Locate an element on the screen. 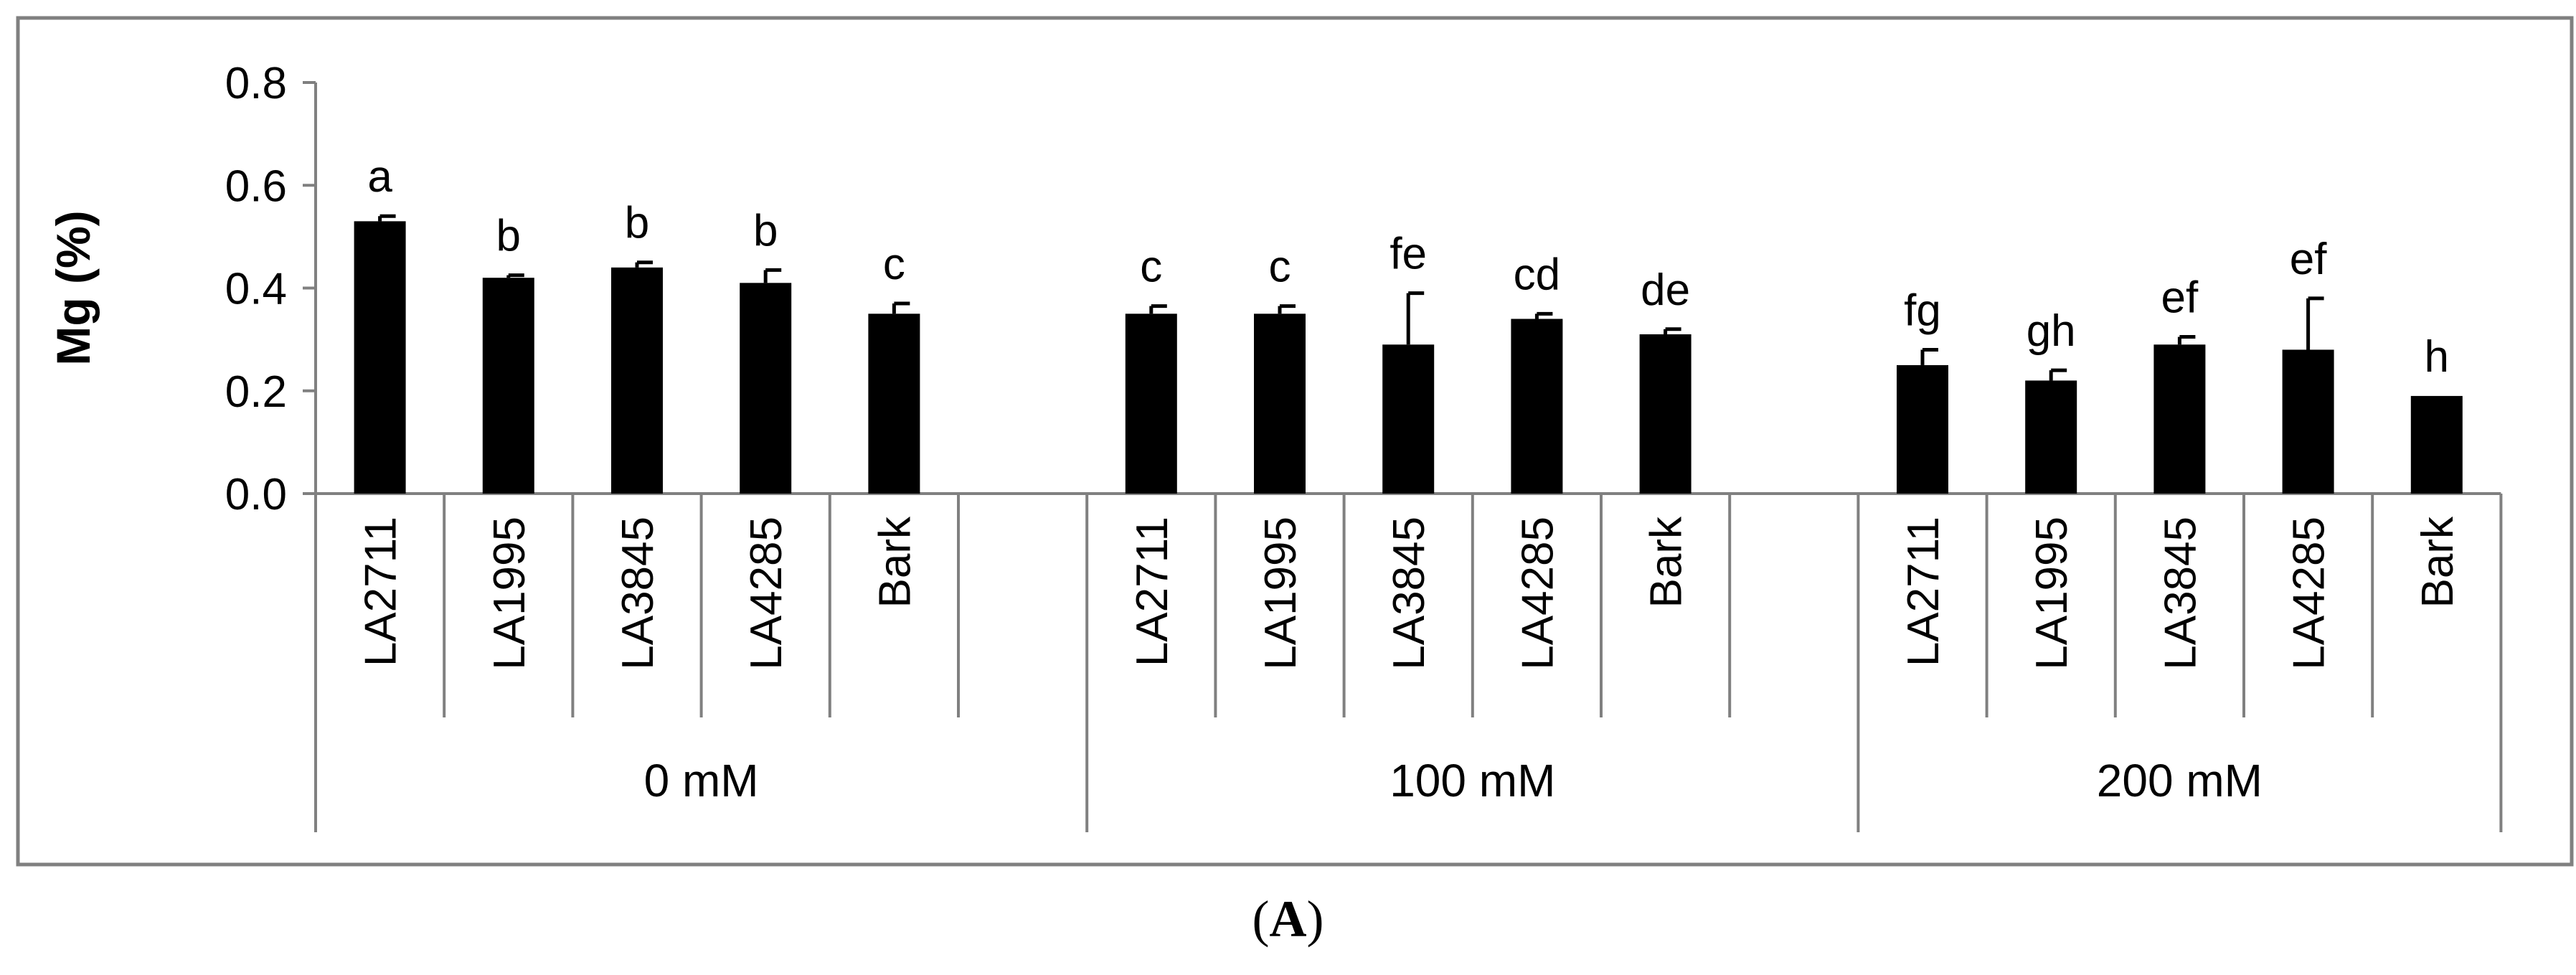  y-tick-label: 0.8 is located at coordinates (256, 84).